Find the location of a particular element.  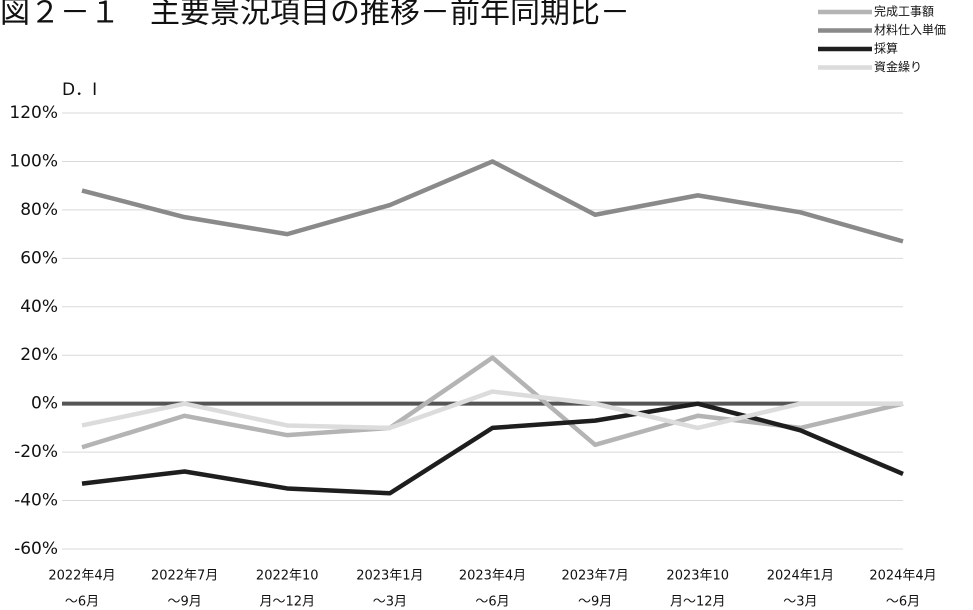

y-tick-label: 120% is located at coordinates (33, 113).